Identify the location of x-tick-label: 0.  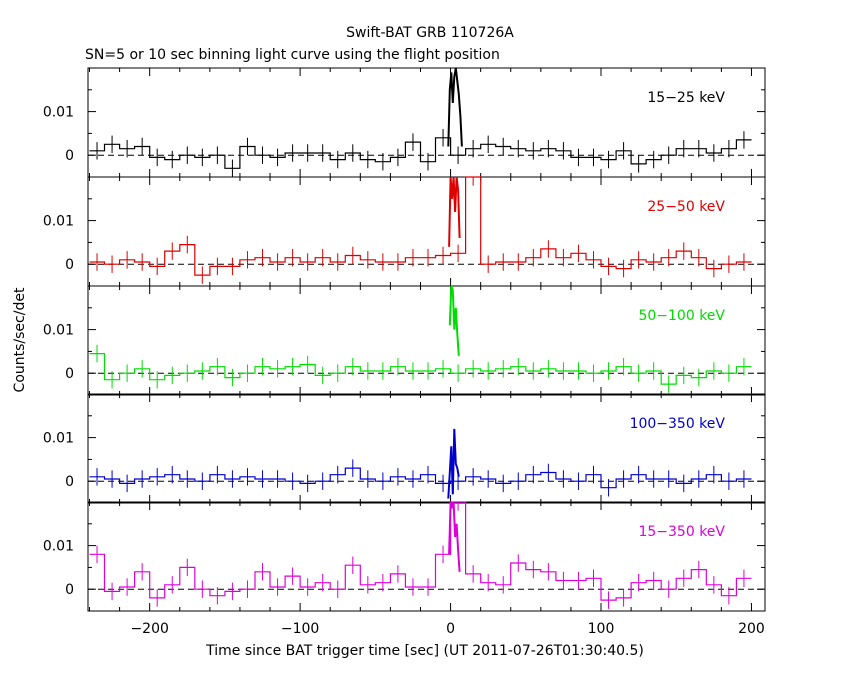
(450, 629).